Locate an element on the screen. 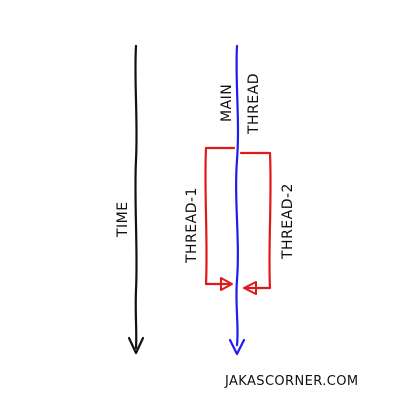 This screenshot has width=400, height=400. time-label: TIME is located at coordinates (123, 219).